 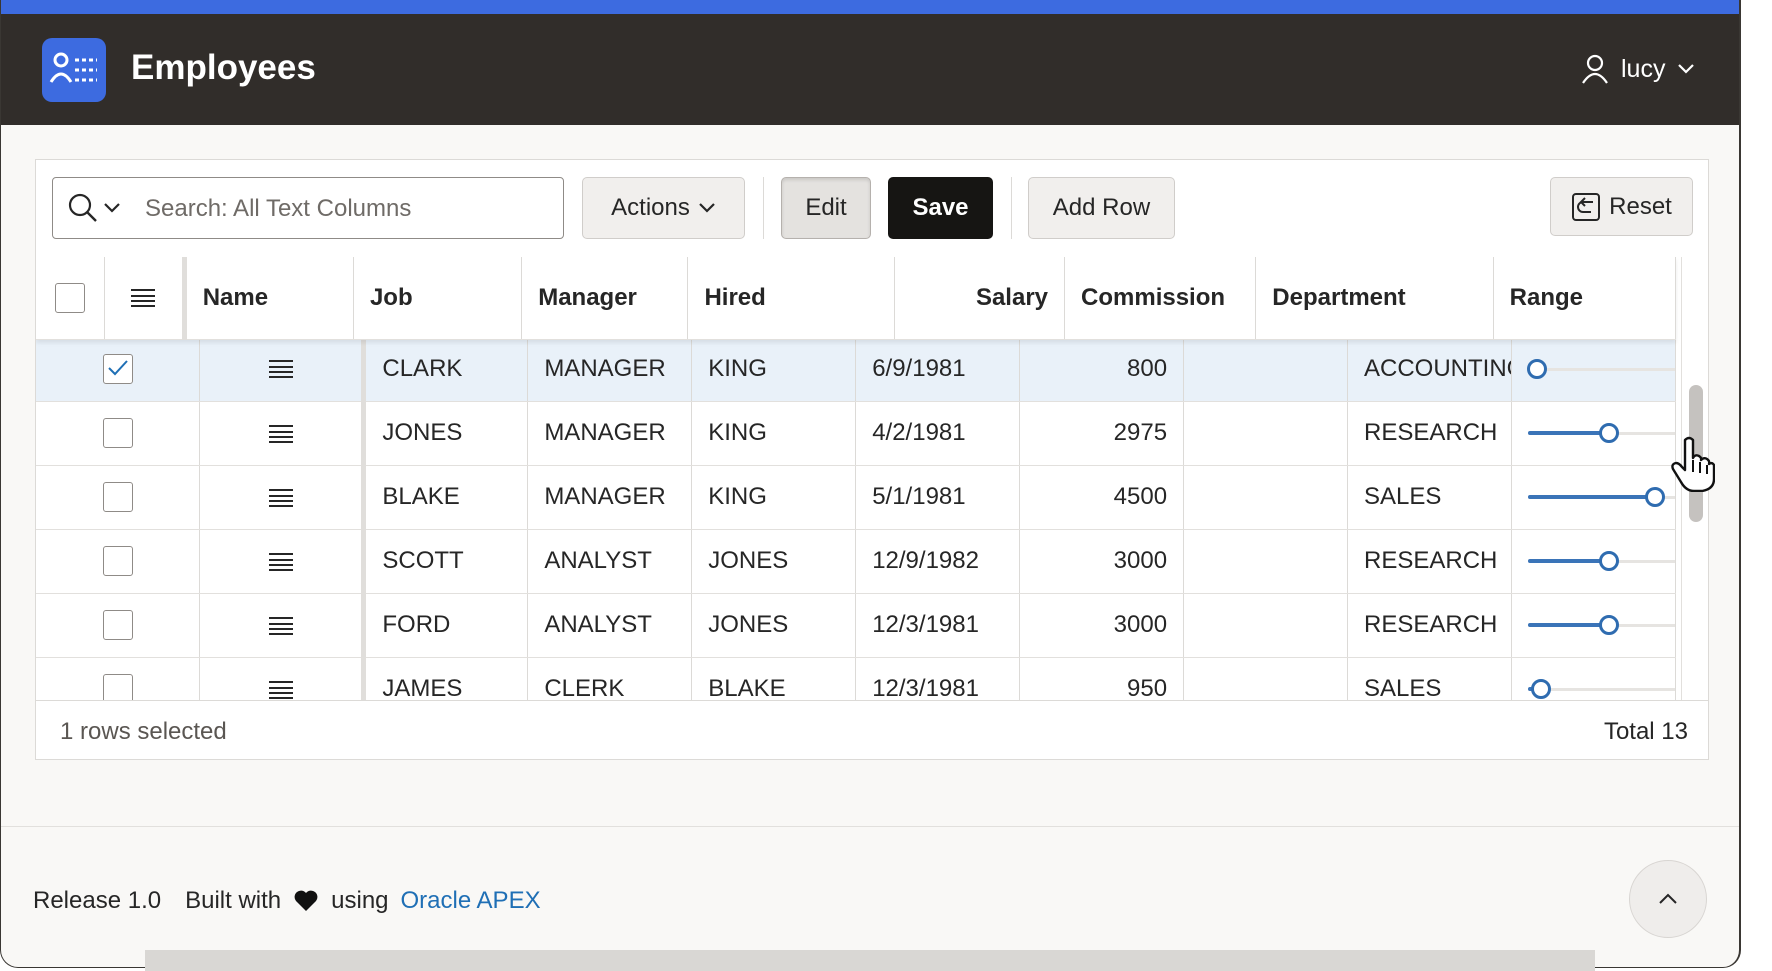 What do you see at coordinates (446, 433) in the screenshot?
I see `cell-name: JONES` at bounding box center [446, 433].